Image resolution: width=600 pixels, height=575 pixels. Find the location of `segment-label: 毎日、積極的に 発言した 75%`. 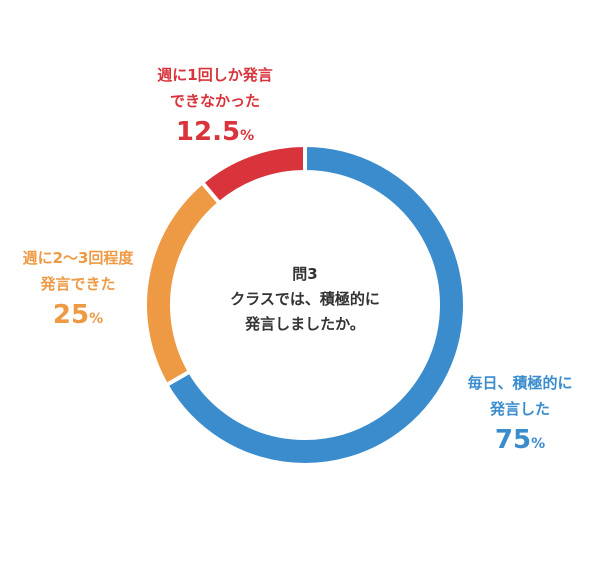

segment-label: 毎日、積極的に 発言した 75% is located at coordinates (510, 416).